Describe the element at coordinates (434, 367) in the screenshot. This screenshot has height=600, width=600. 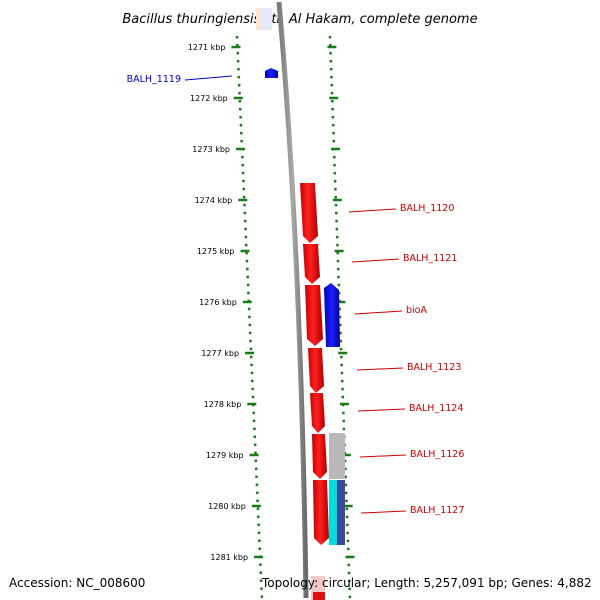
I see `gene-label-balh-1123: BALH_1123` at that location.